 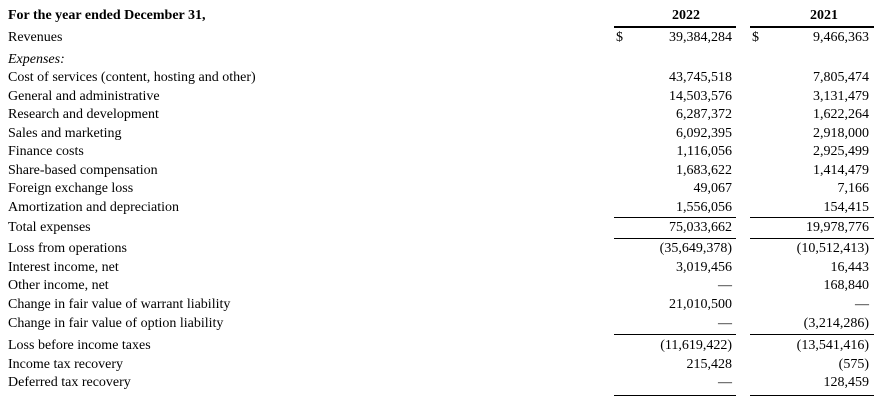 I want to click on row-label: Finance costs, so click(x=46, y=151).